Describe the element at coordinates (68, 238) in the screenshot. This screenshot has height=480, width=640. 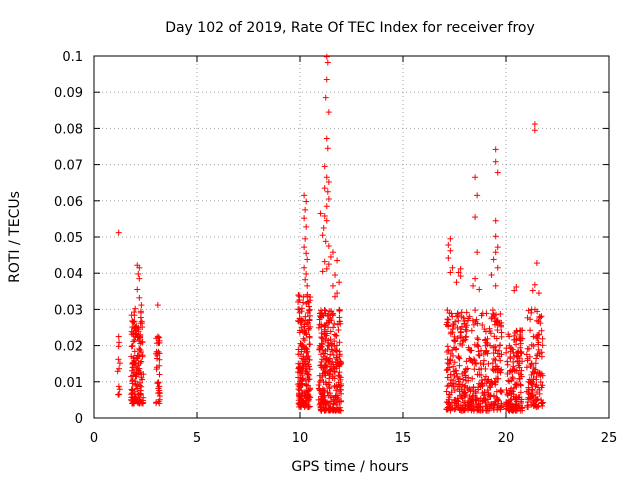
I see `y-tick-label: 0.05` at that location.